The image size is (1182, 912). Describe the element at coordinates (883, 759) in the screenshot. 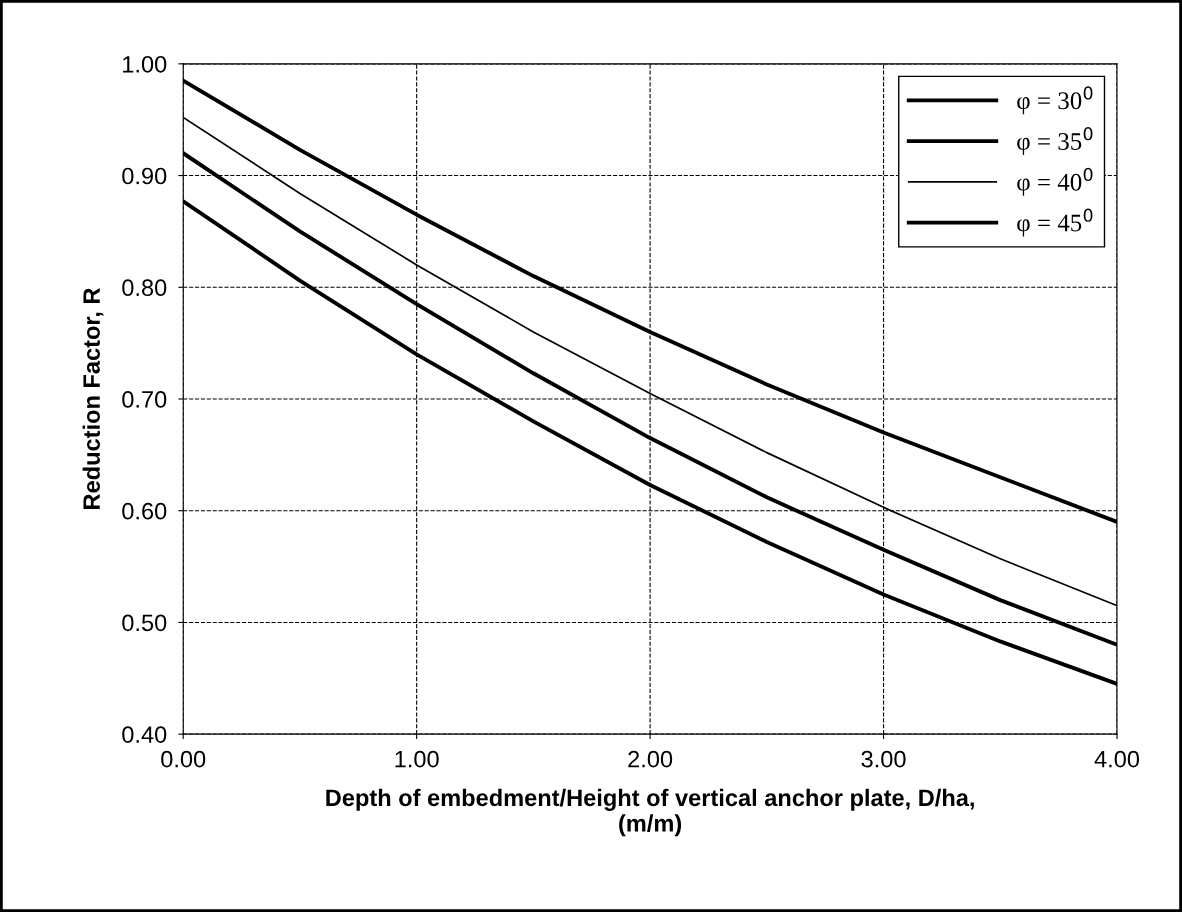

I see `x-tick-label: 3.00` at that location.